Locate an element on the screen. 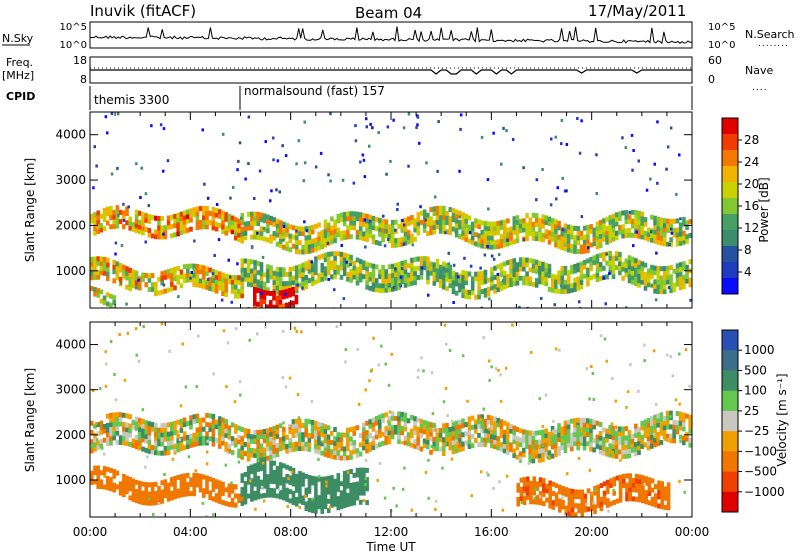 This screenshot has height=558, width=800. velocity-colorbar-title: Velocity [m s⁻¹] is located at coordinates (782, 419).